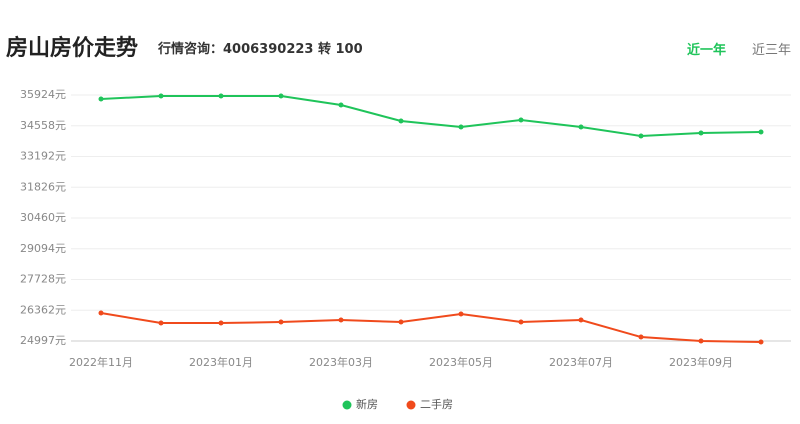  Describe the element at coordinates (260, 49) in the screenshot. I see `hotline: 行情咨询：4006390223 转 100` at that location.